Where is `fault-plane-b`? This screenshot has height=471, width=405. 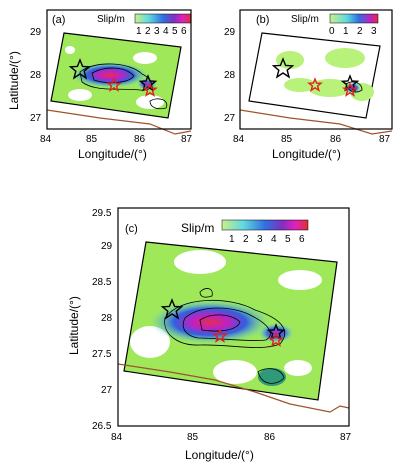 fault-plane-b is located at coordinates (314, 75).